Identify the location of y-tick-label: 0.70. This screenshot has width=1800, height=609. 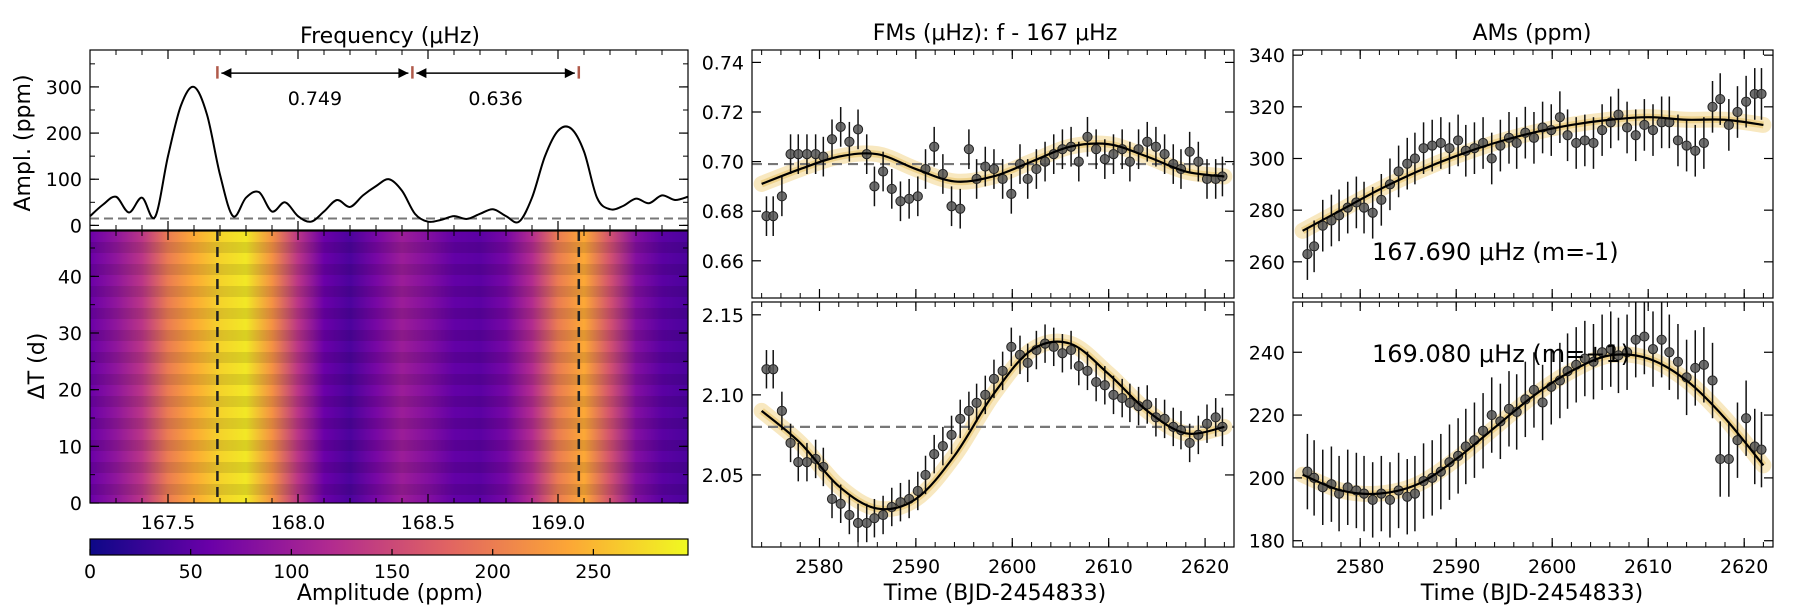
(723, 163).